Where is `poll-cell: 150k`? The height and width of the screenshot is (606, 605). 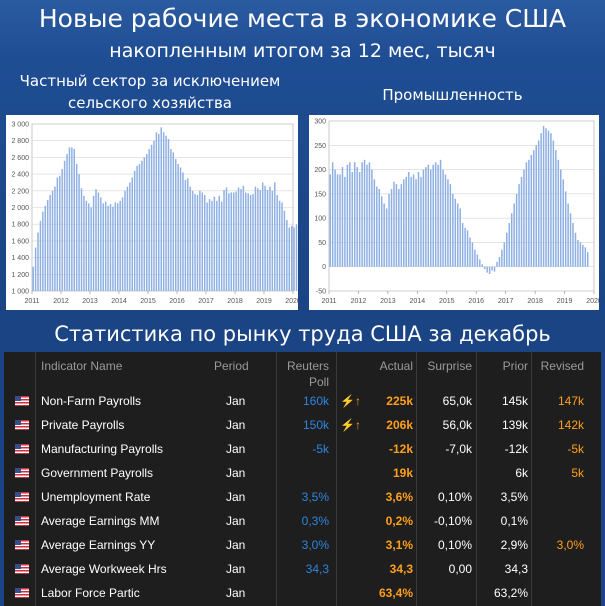 poll-cell: 150k is located at coordinates (315, 425).